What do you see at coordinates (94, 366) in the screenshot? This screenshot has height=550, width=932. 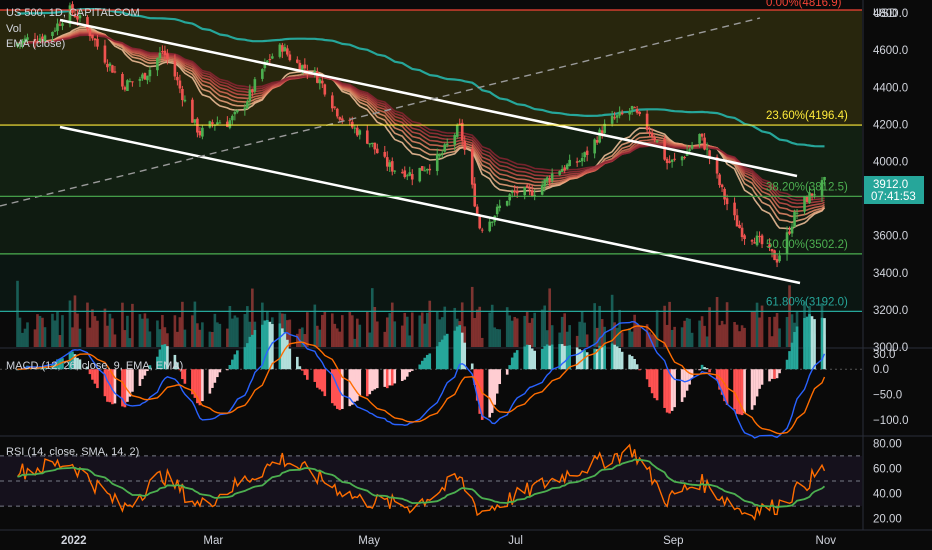 I see `macd-label: MACD (12, 26, close, 9, EMA, EMA)` at bounding box center [94, 366].